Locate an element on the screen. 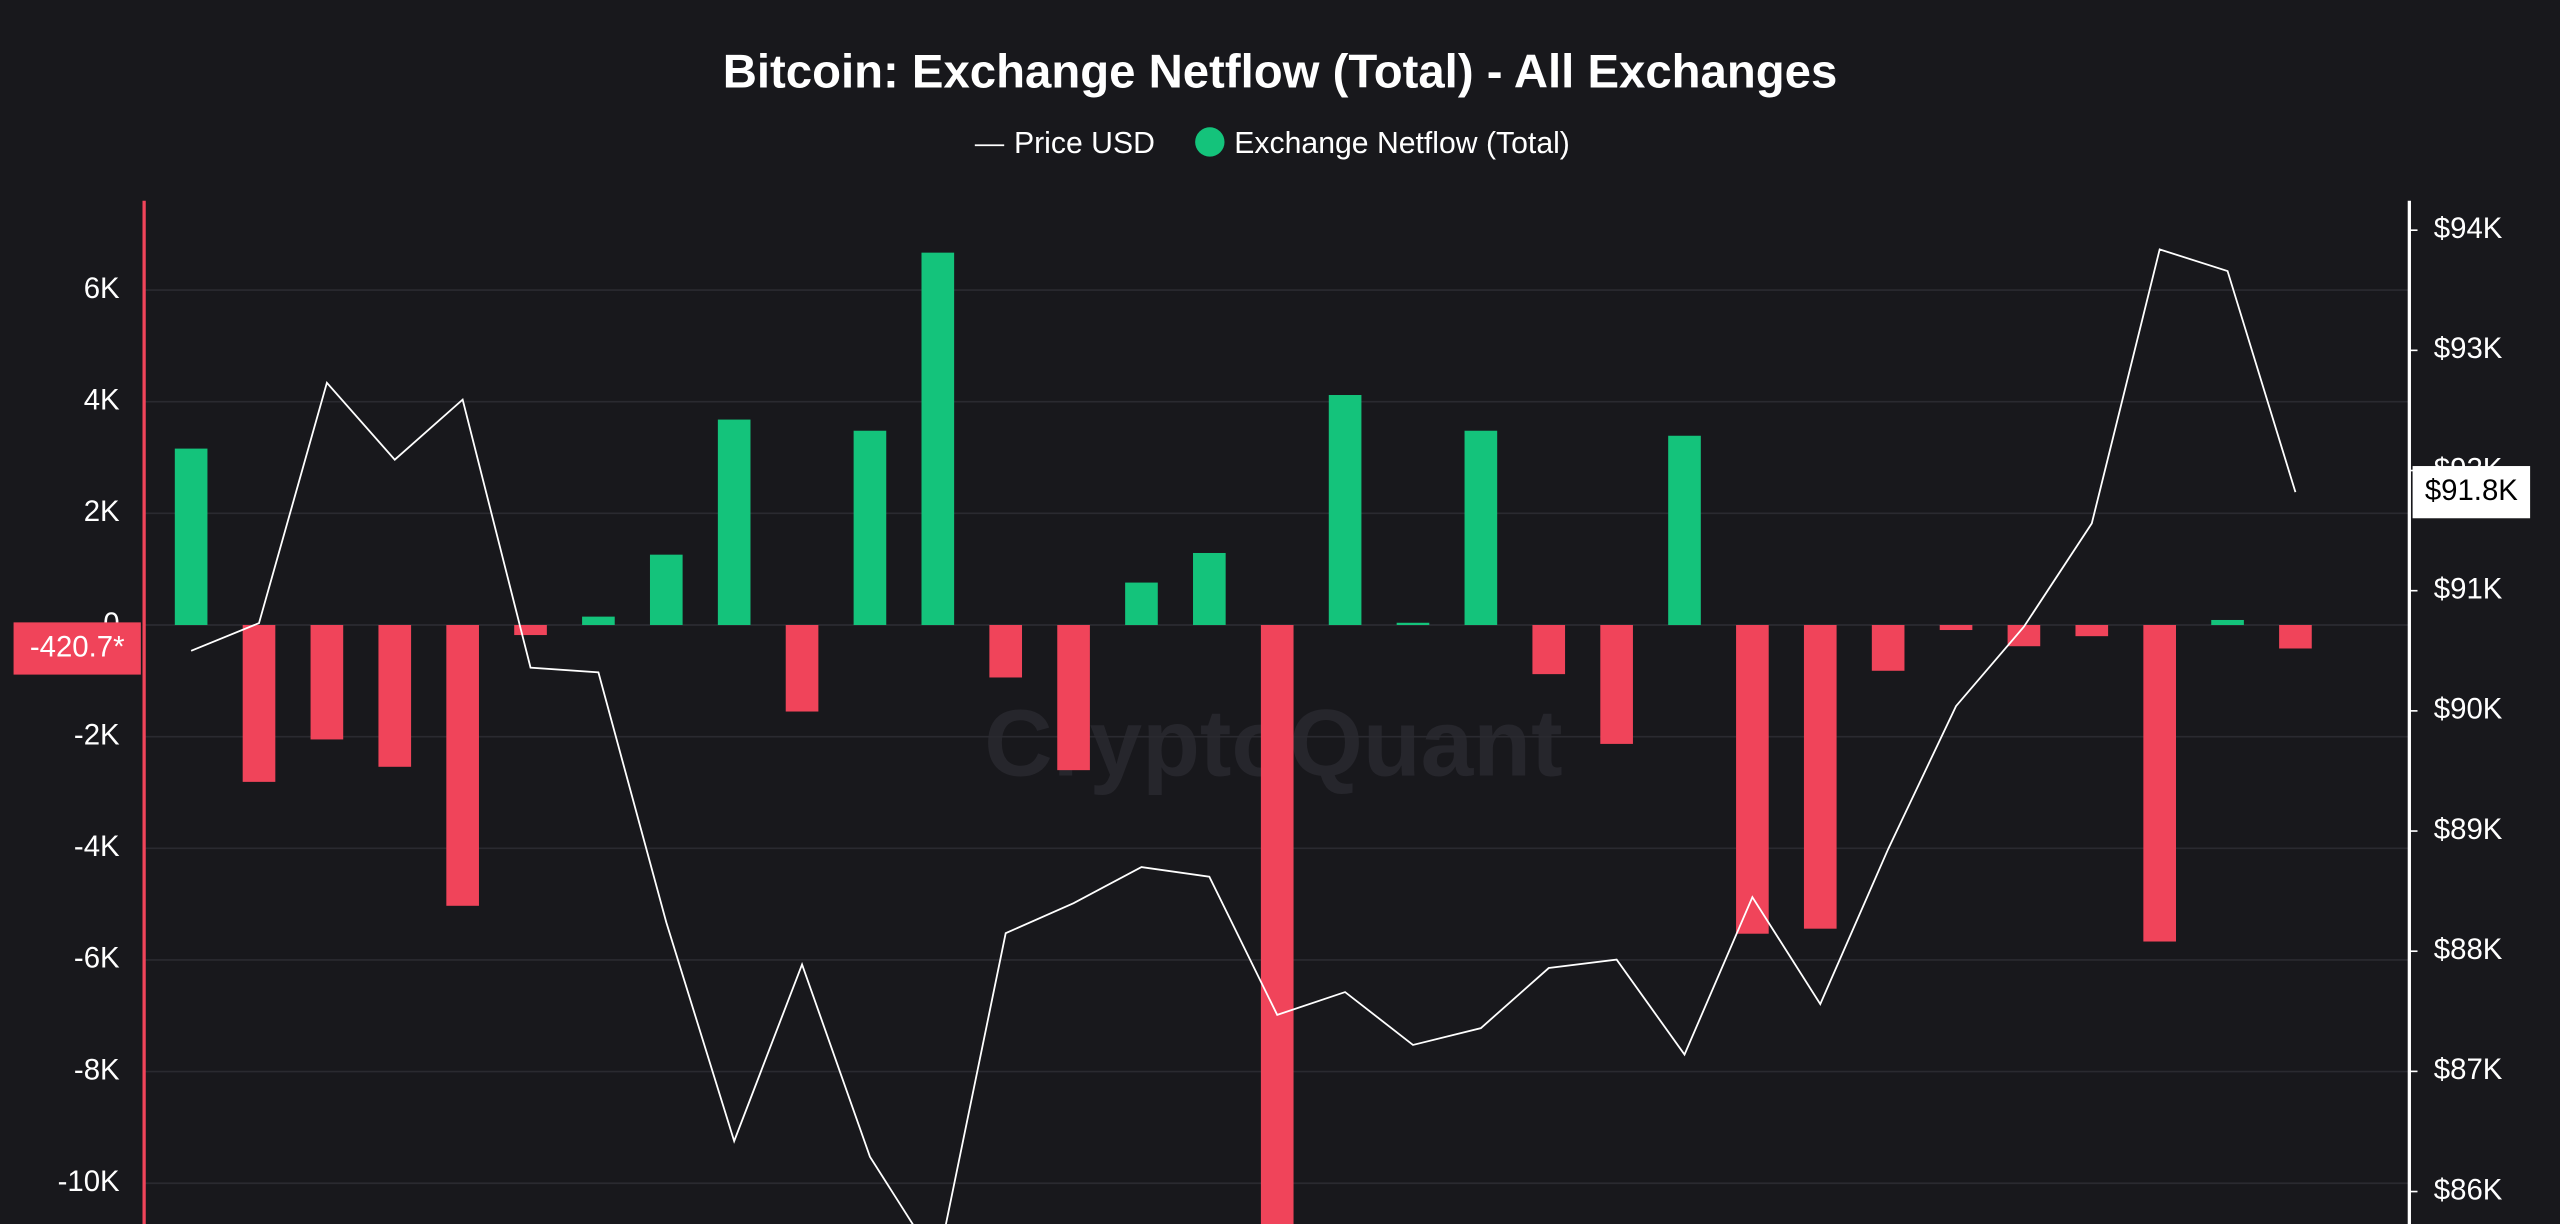  legend-label: Exchange Netflow (Total) is located at coordinates (1402, 143).